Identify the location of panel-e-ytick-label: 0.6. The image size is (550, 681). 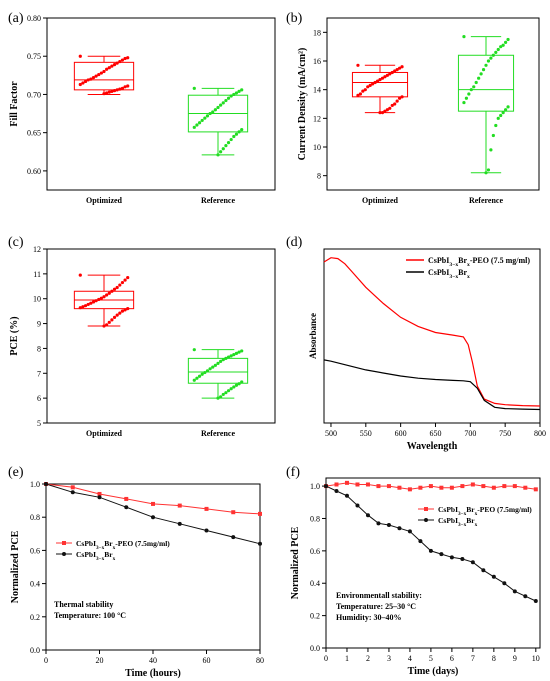
(35, 550).